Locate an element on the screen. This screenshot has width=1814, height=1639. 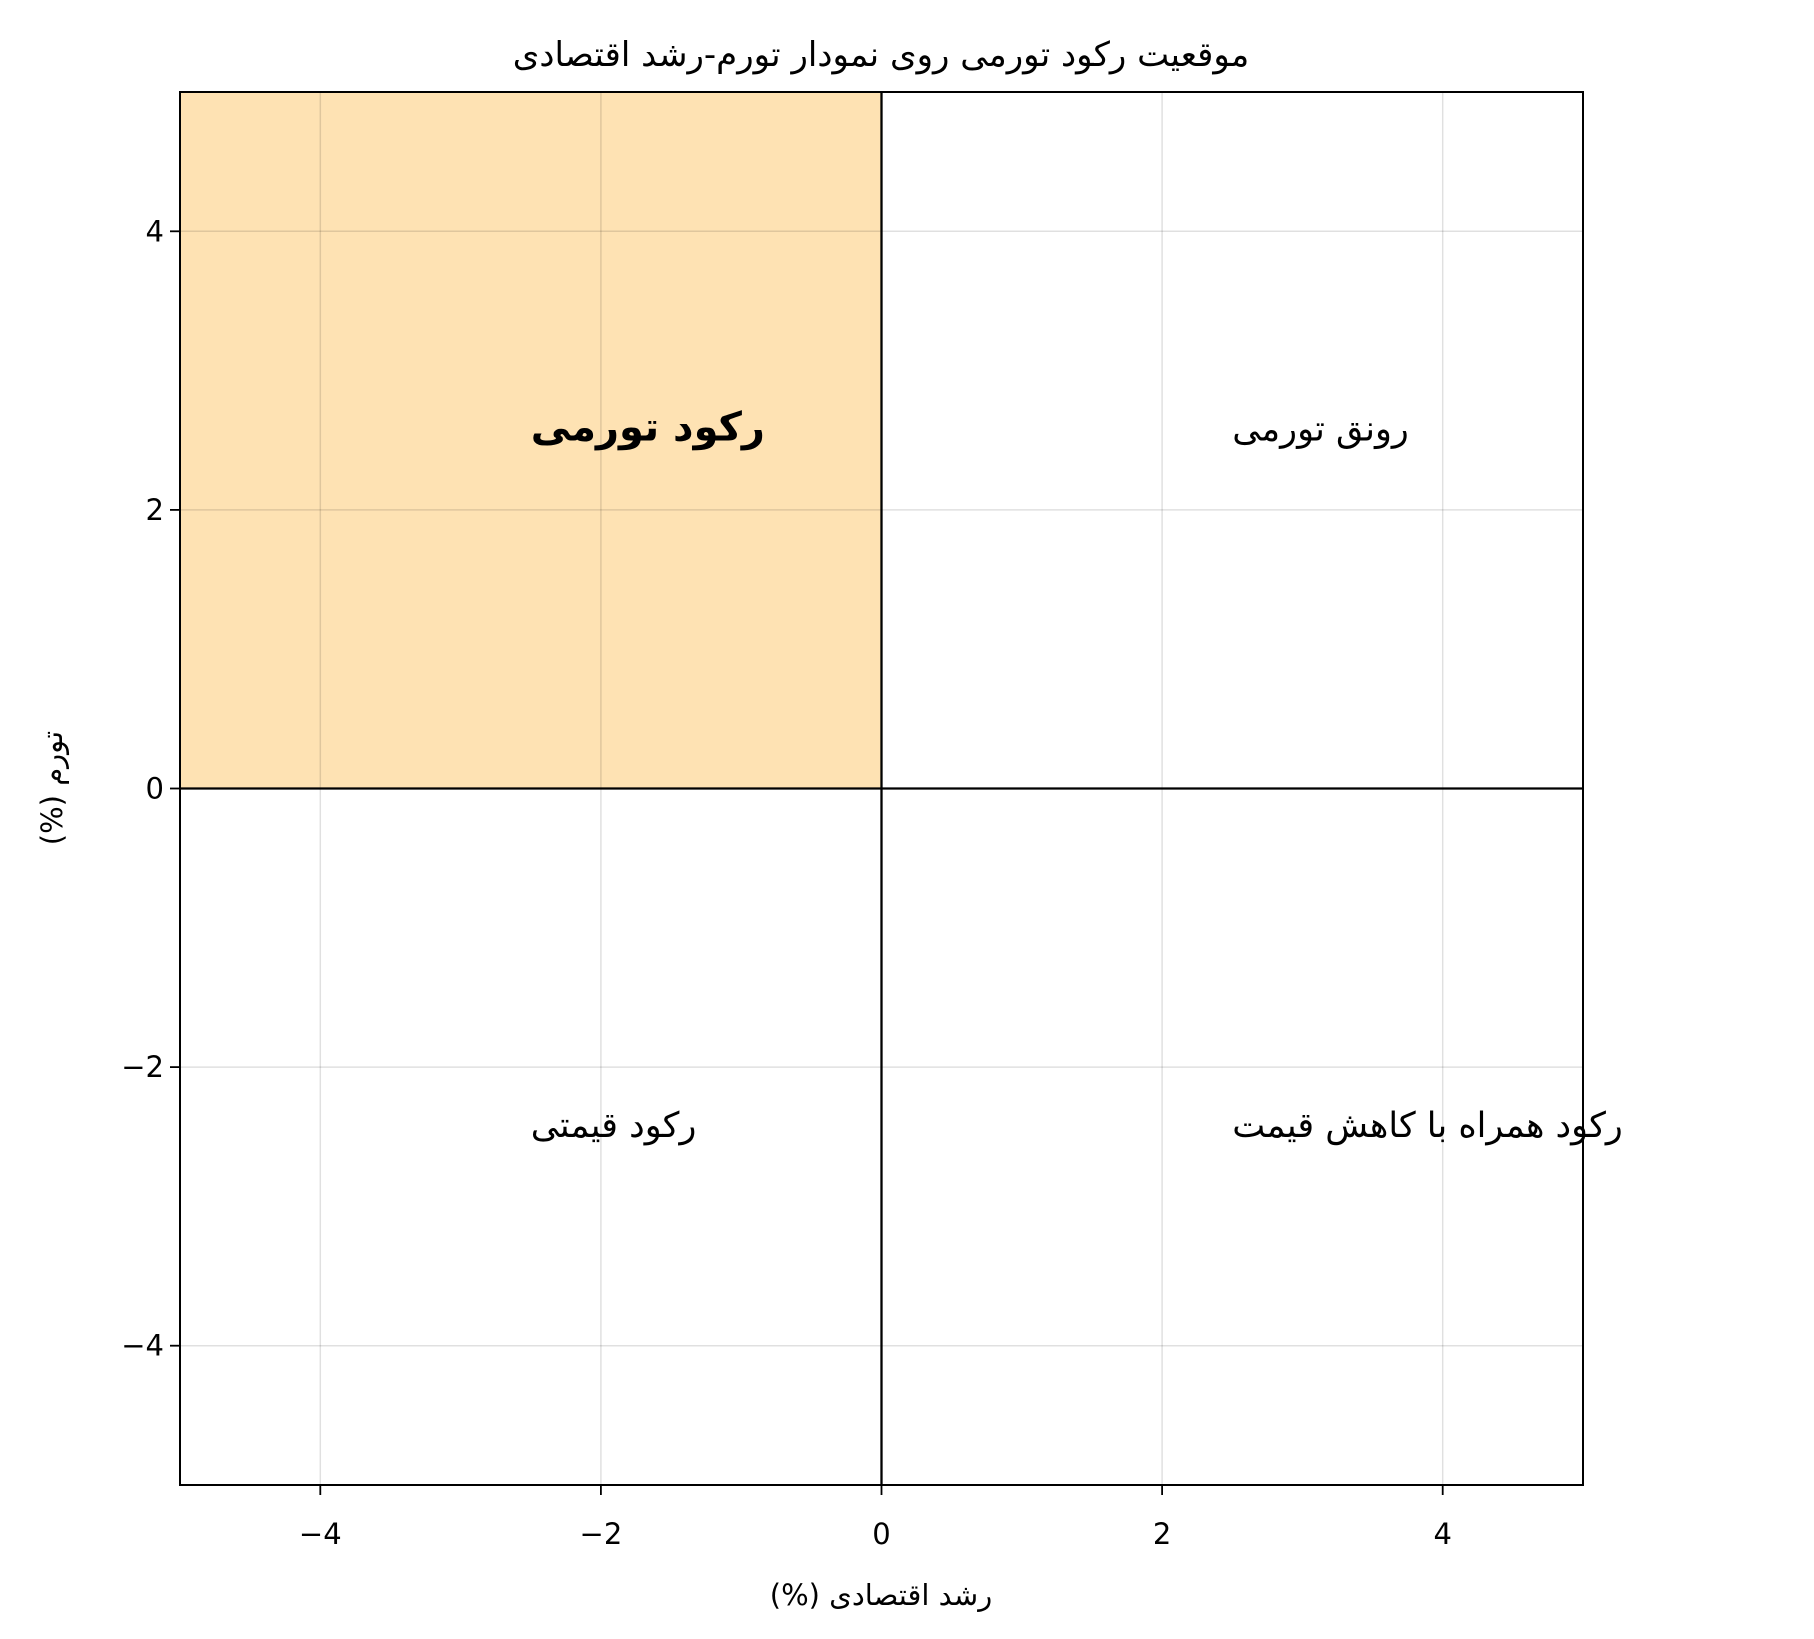
quadrant-annotation: رکود همراه با کاهش قیمت is located at coordinates (1427, 1126).